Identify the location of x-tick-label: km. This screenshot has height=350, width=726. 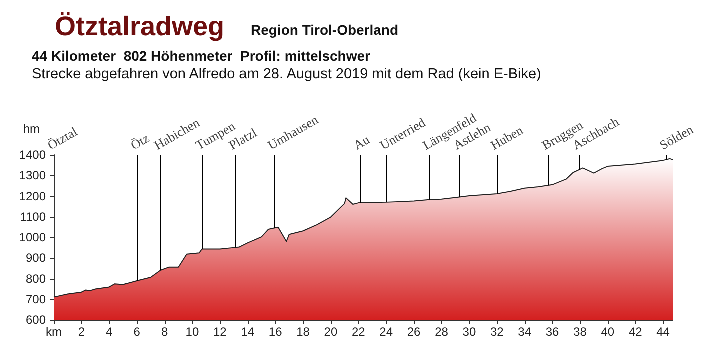
(54, 332).